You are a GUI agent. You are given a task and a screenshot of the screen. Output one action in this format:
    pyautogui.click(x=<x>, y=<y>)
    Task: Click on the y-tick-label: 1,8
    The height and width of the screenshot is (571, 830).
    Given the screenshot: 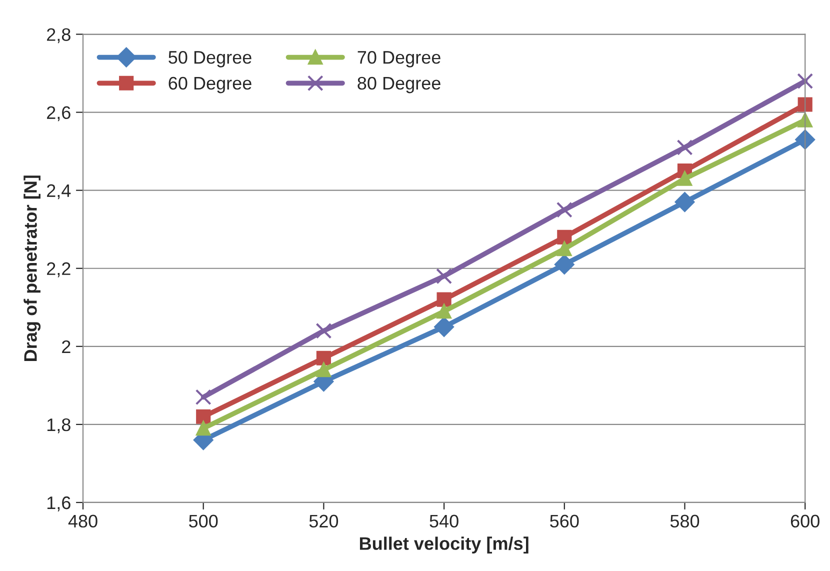 What is the action you would take?
    pyautogui.click(x=58, y=426)
    